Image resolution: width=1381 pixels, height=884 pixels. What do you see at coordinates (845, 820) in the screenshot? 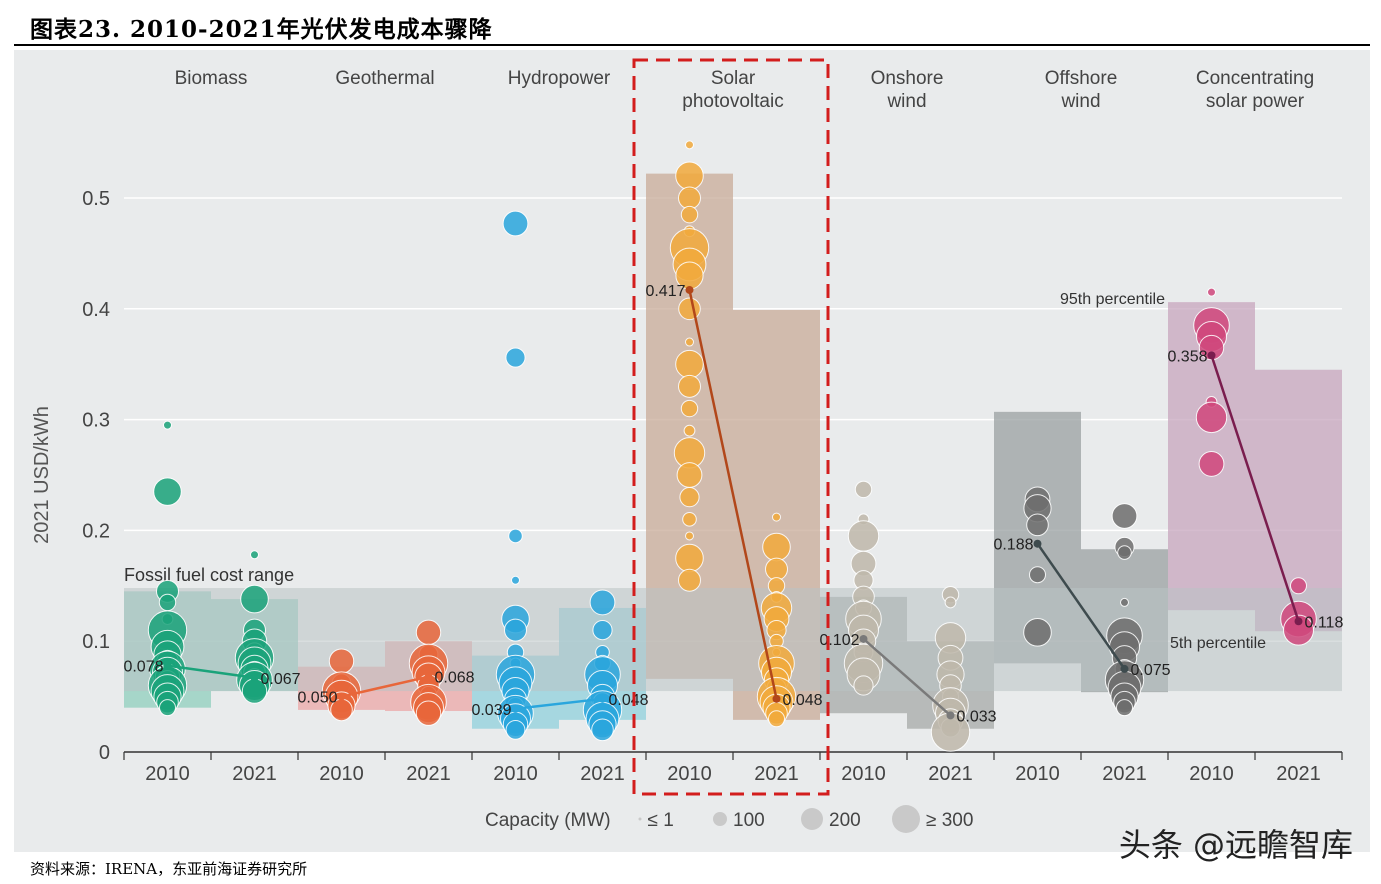
I see `capacity-legend-item: 200` at bounding box center [845, 820].